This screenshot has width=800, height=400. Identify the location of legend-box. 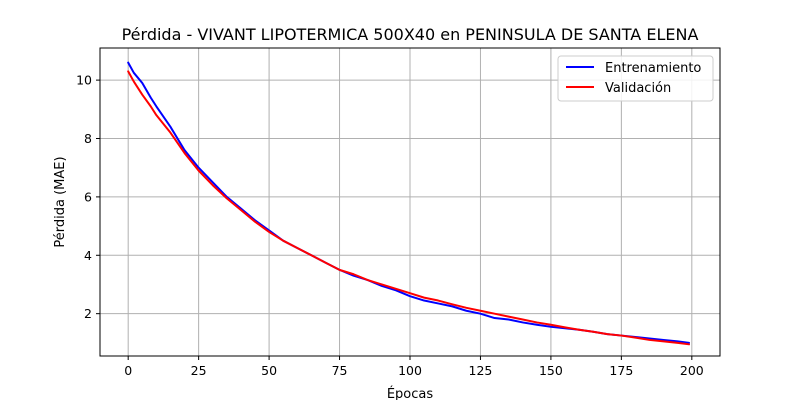
(635, 78).